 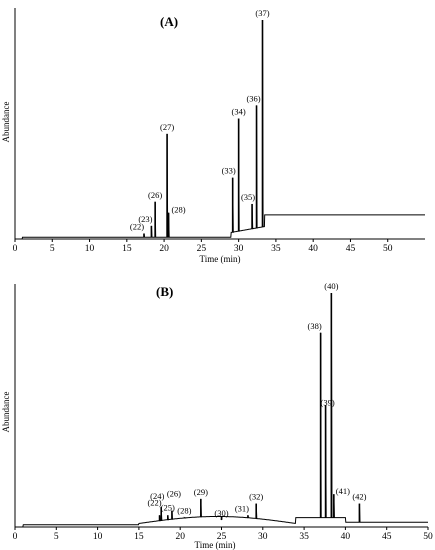 What do you see at coordinates (315, 326) in the screenshot?
I see `panel-b-peak-label: (38)` at bounding box center [315, 326].